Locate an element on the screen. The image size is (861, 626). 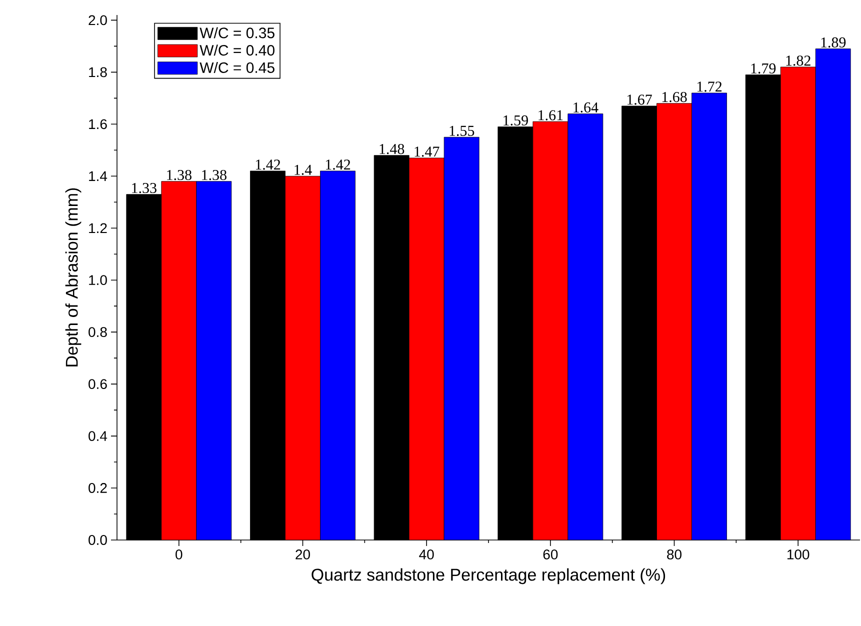
data-label: 1.68 is located at coordinates (674, 97).